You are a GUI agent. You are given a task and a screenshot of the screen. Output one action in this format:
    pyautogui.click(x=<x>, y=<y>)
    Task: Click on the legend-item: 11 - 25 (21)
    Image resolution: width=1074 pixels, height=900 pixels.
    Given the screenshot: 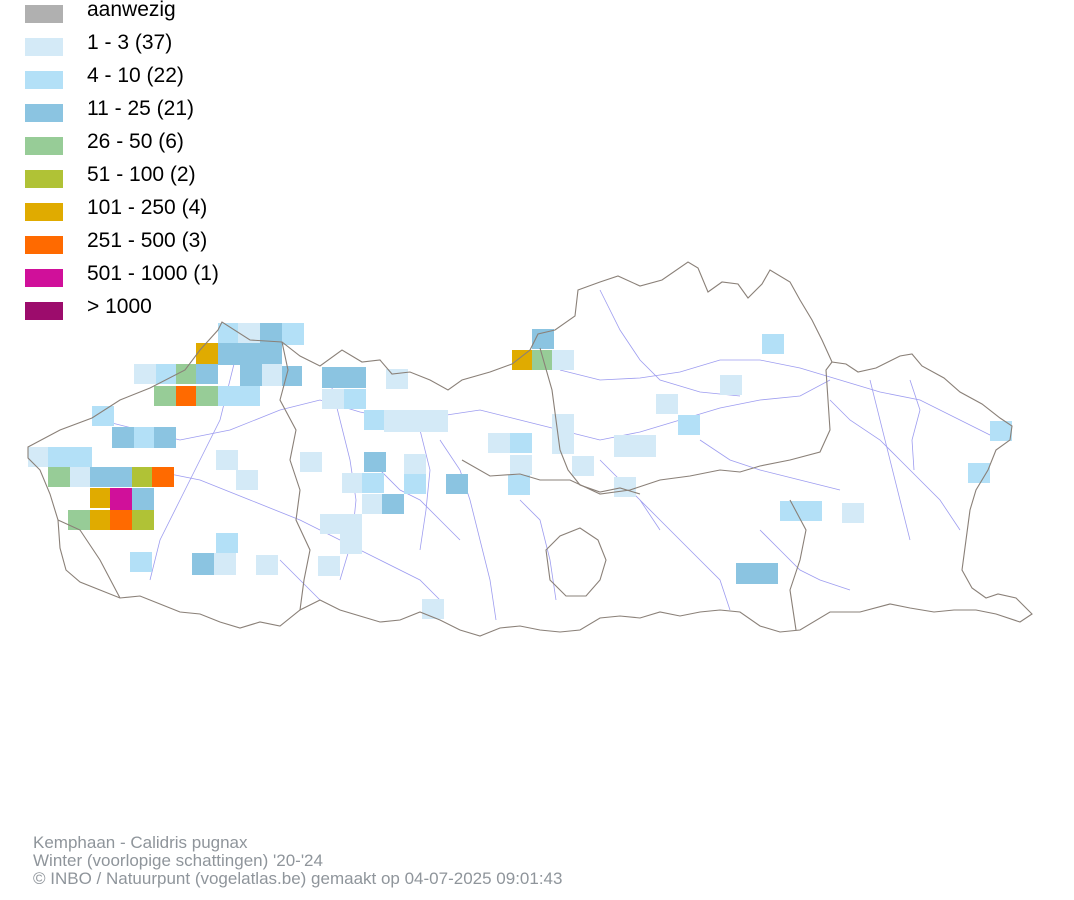 What is the action you would take?
    pyautogui.click(x=175, y=109)
    